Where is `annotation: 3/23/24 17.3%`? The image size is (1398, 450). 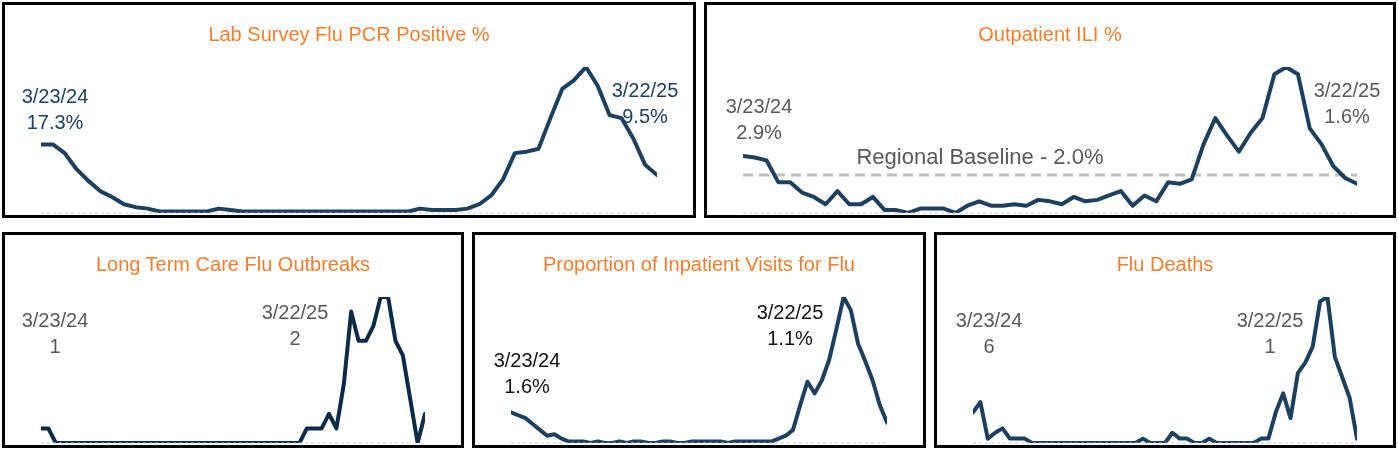
annotation: 3/23/24 17.3% is located at coordinates (55, 109).